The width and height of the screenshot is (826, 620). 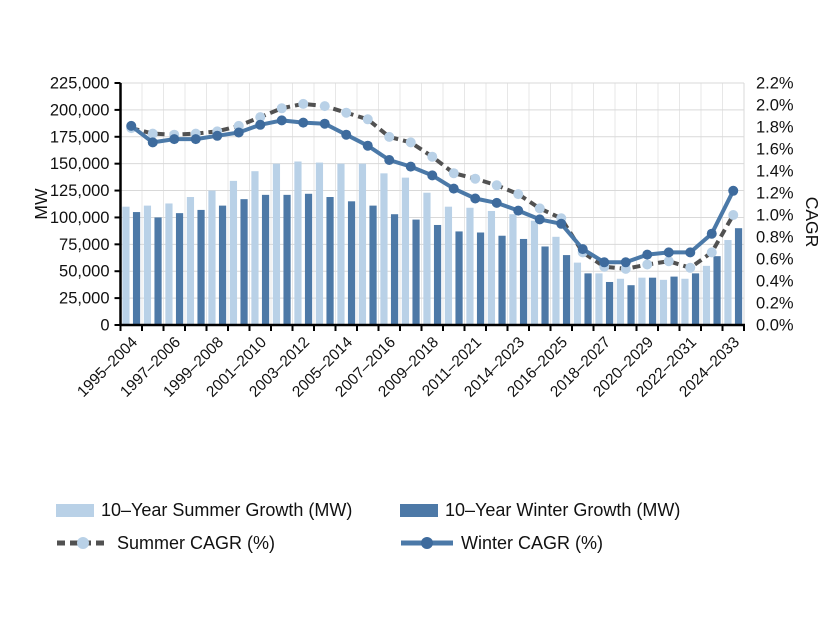 I want to click on legend-item-summer-growth: 10–Year Summer Growth (MW), so click(x=226, y=510).